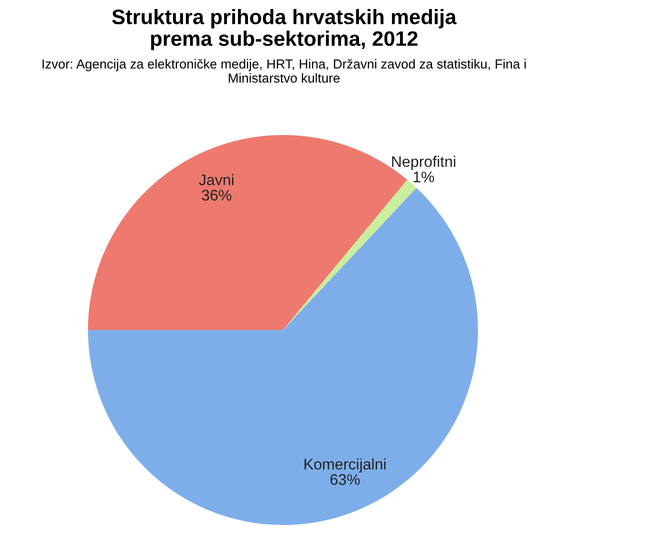  Describe the element at coordinates (284, 71) in the screenshot. I see `text: Izvor: Agencija za elektroničke medije, HRT, Hina, Državni zavod za statistiku, Fina i Ministarstvo kulture` at that location.